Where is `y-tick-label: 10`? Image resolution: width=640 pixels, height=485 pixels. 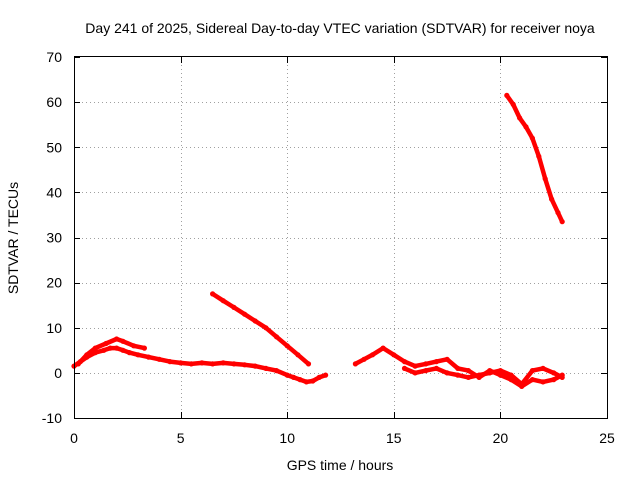 y-tick-label: 10 is located at coordinates (54, 328).